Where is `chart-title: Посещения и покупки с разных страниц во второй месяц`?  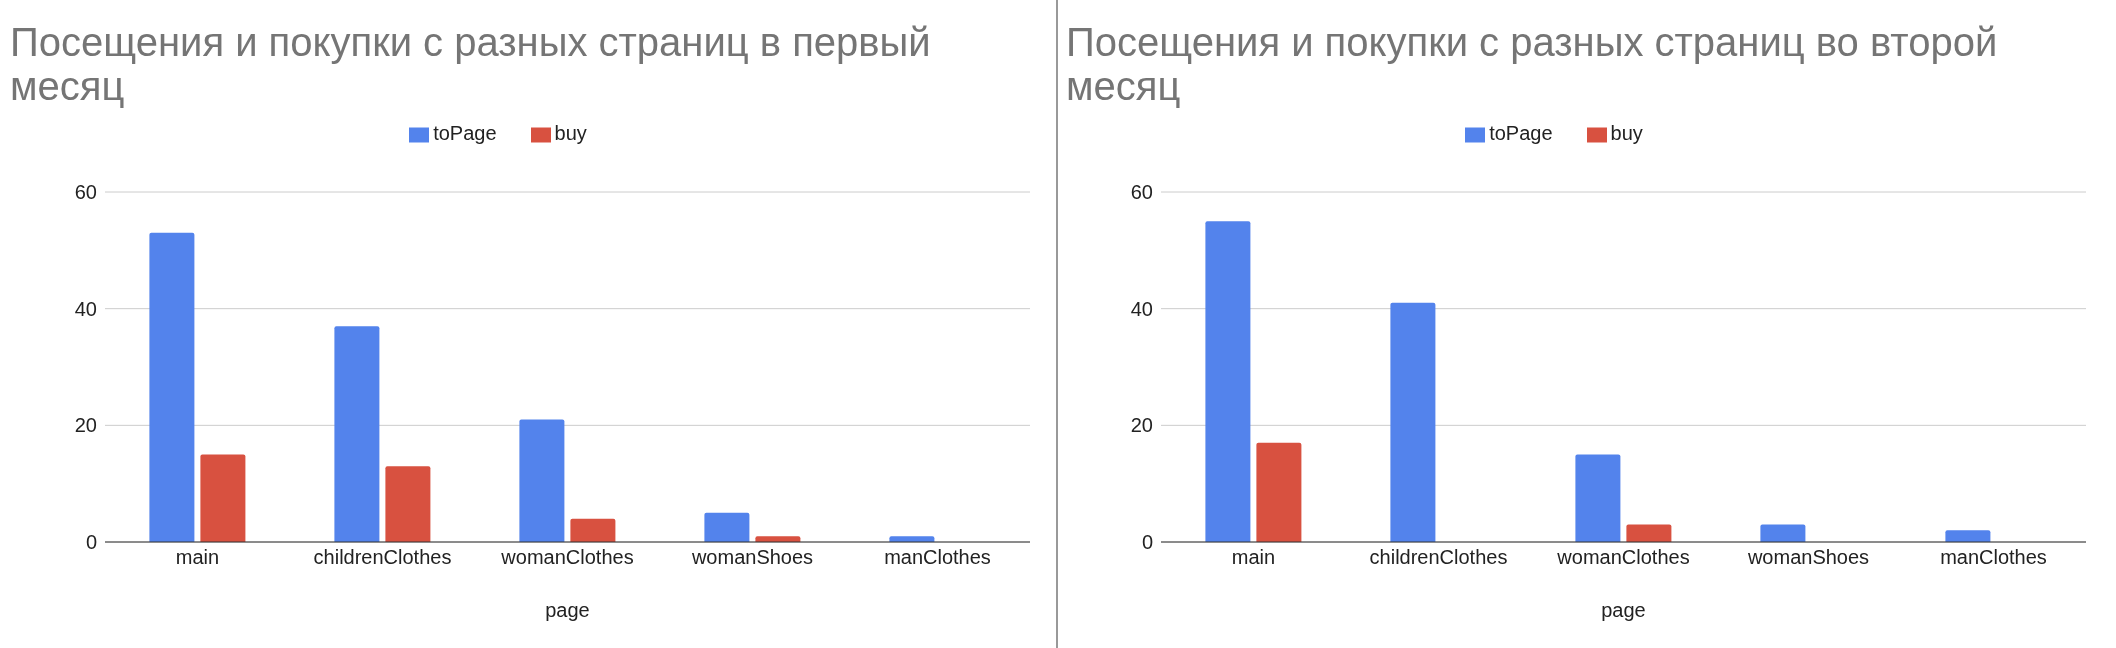 chart-title: Посещения и покупки с разных страниц во второй месяц is located at coordinates (1532, 64).